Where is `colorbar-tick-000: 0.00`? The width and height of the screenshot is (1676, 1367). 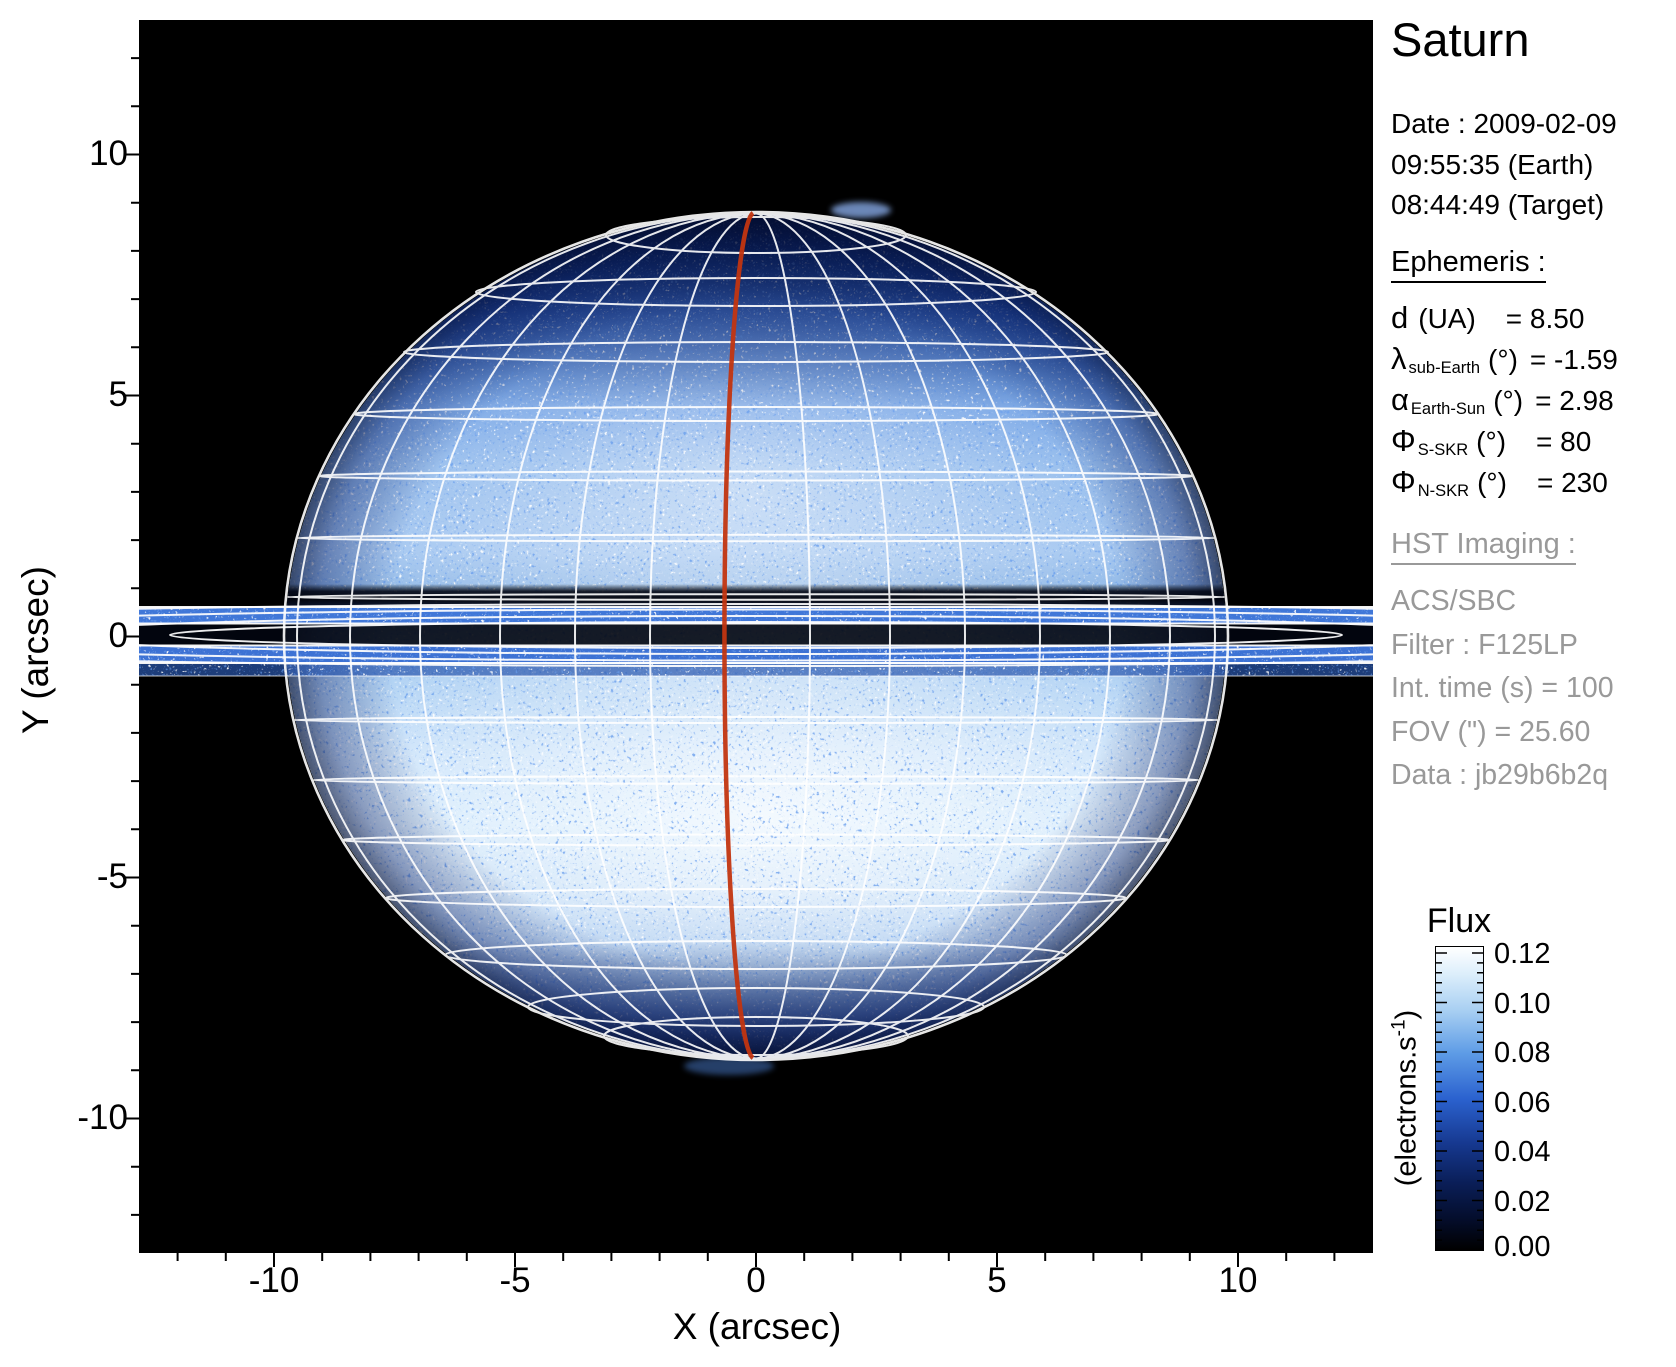
colorbar-tick-000: 0.00 is located at coordinates (1522, 1247).